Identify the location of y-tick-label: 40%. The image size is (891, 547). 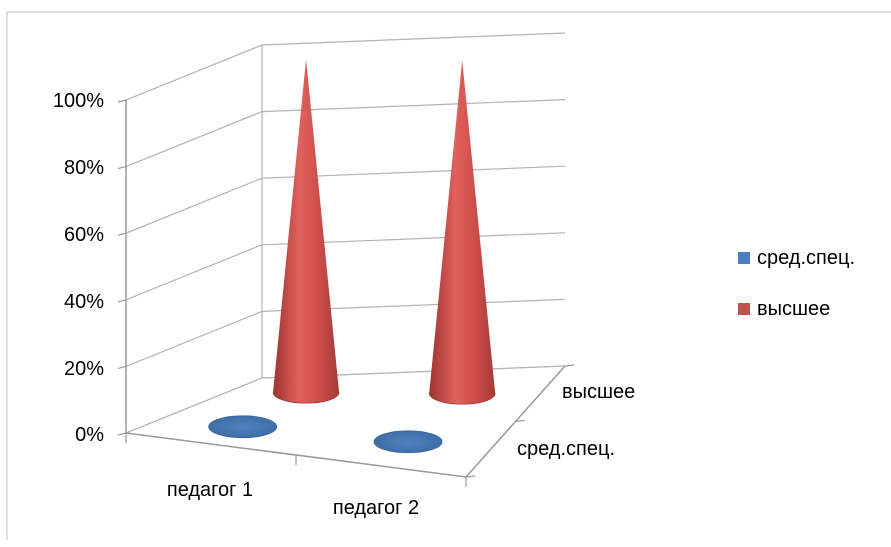
(84, 302).